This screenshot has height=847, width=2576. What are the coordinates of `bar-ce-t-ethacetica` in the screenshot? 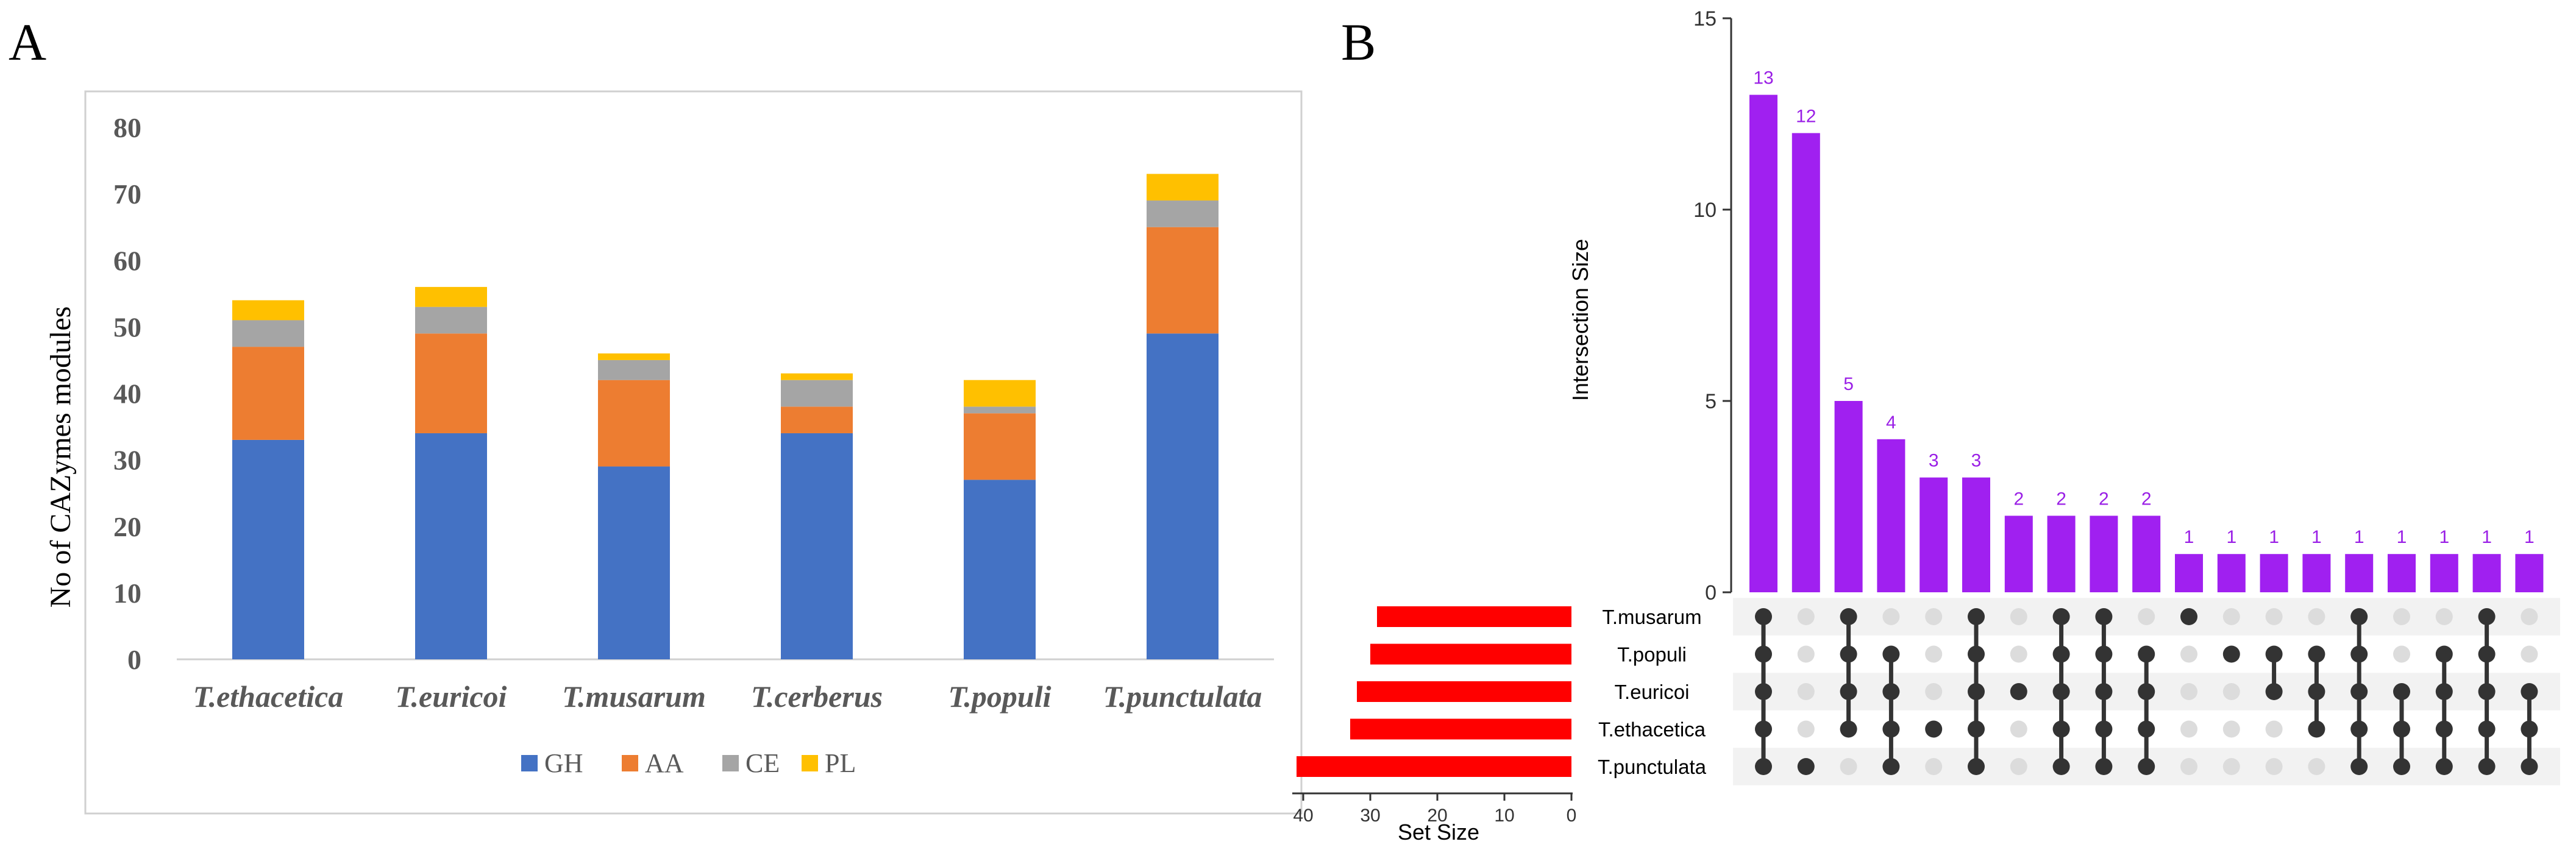 It's located at (268, 333).